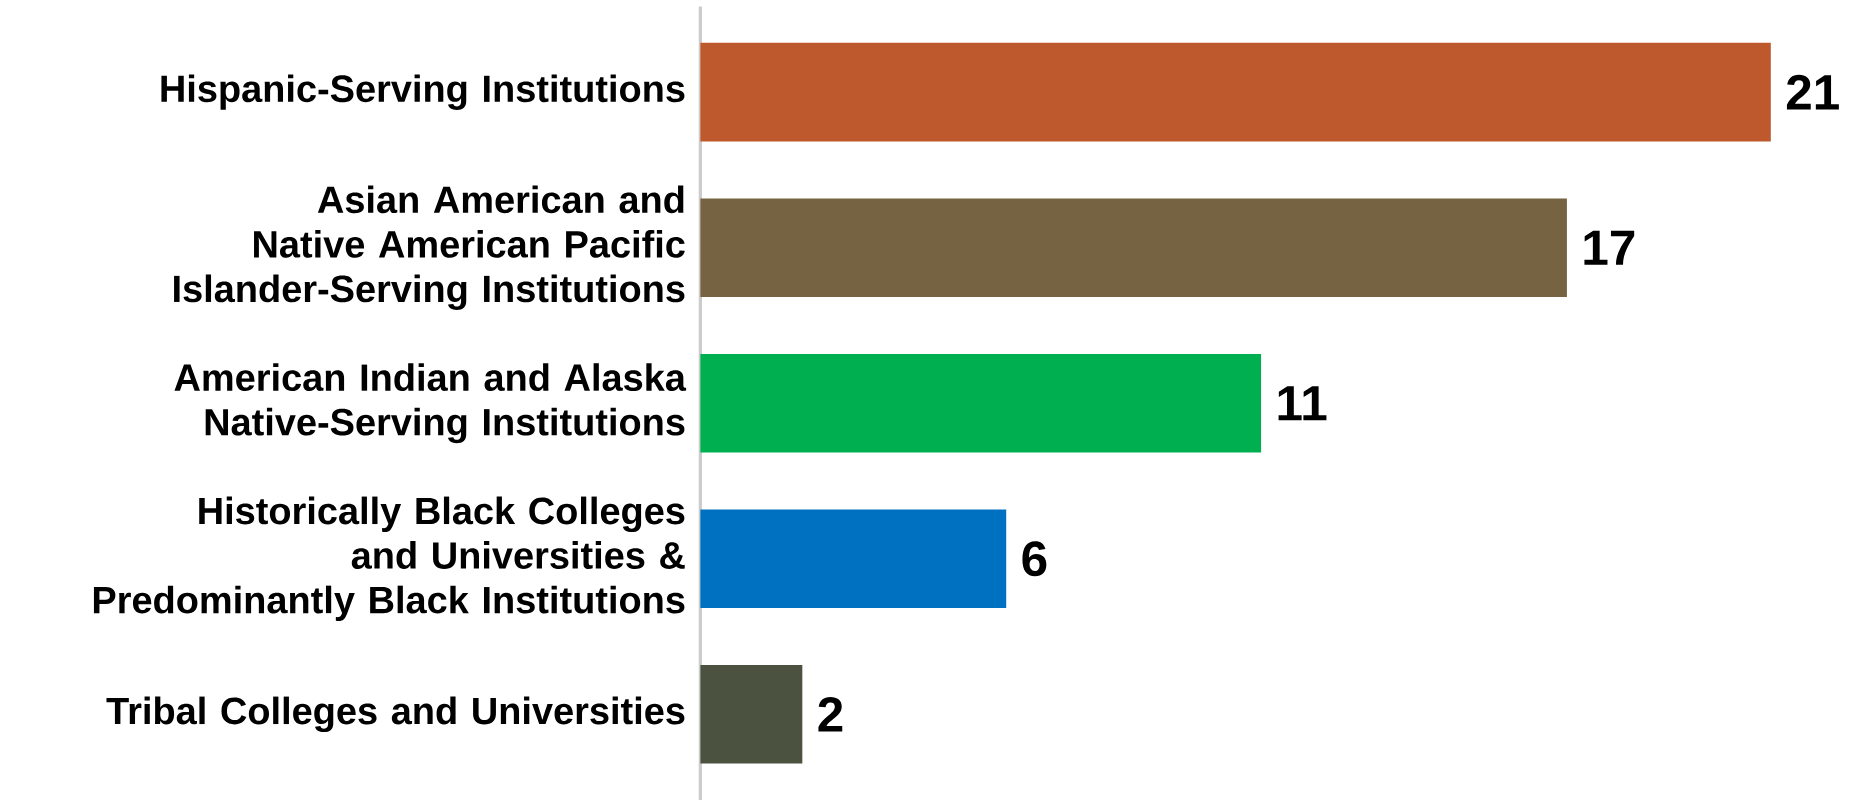 The height and width of the screenshot is (805, 1857). I want to click on y-tick-label: Tribal Colleges and Universities, so click(395, 714).